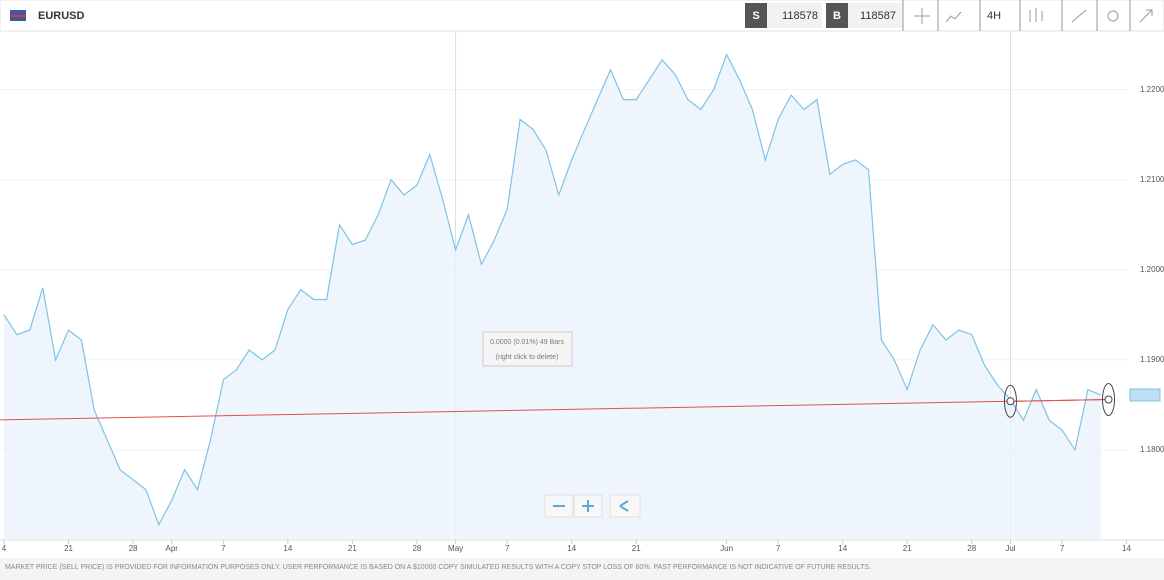 Image resolution: width=1164 pixels, height=580 pixels. I want to click on x-tick-label: Apr, so click(172, 548).